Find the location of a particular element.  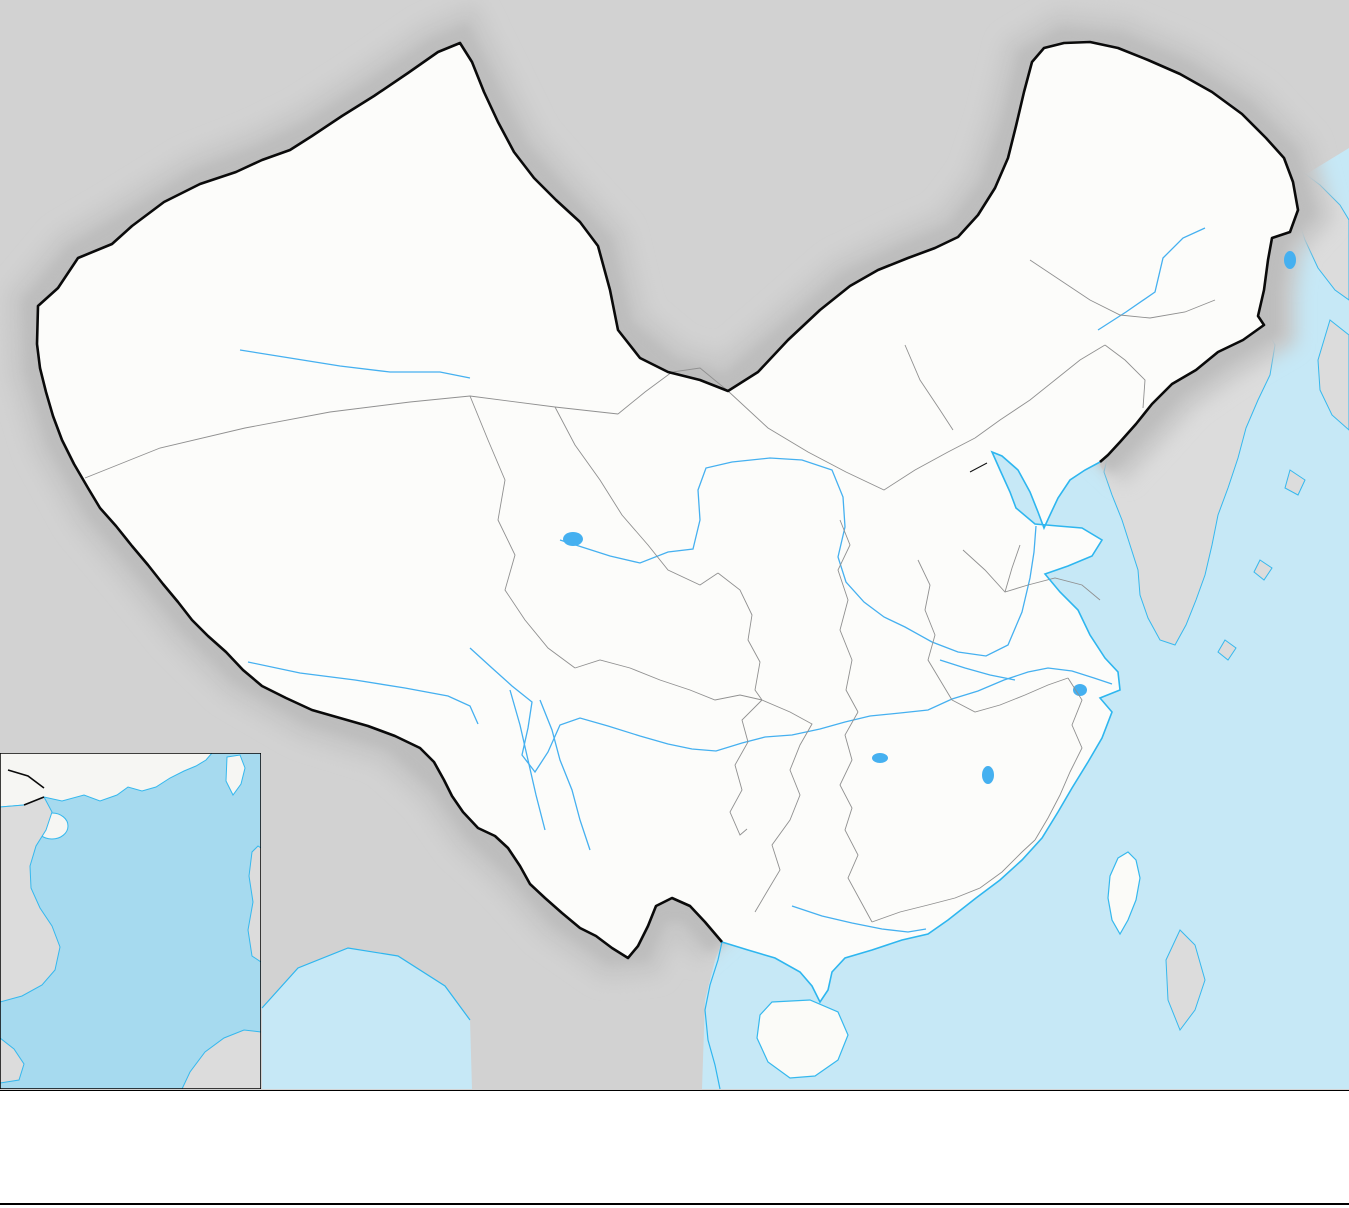

japan-islands is located at coordinates (1333, 375).